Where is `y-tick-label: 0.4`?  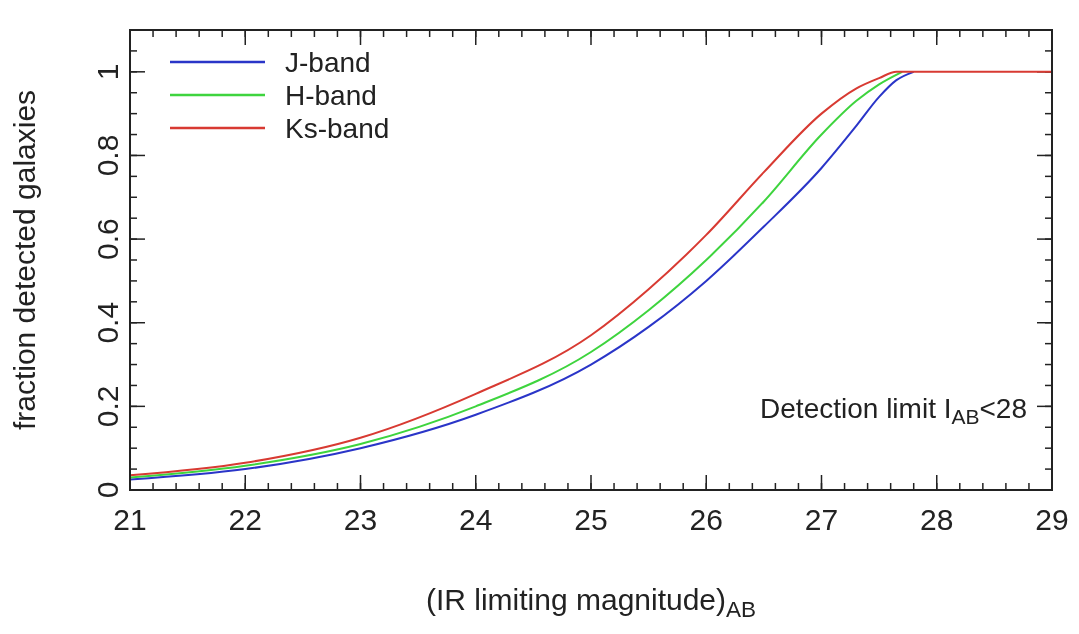
y-tick-label: 0.4 is located at coordinates (107, 322).